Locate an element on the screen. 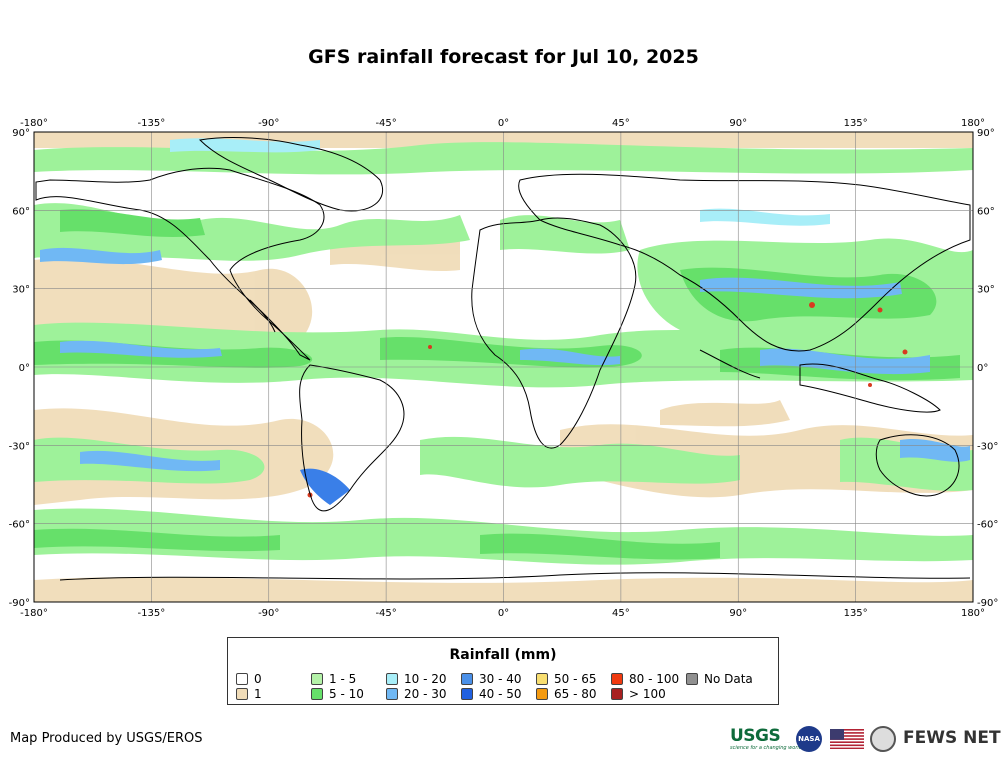  lon-tick-top: -135° is located at coordinates (152, 123).